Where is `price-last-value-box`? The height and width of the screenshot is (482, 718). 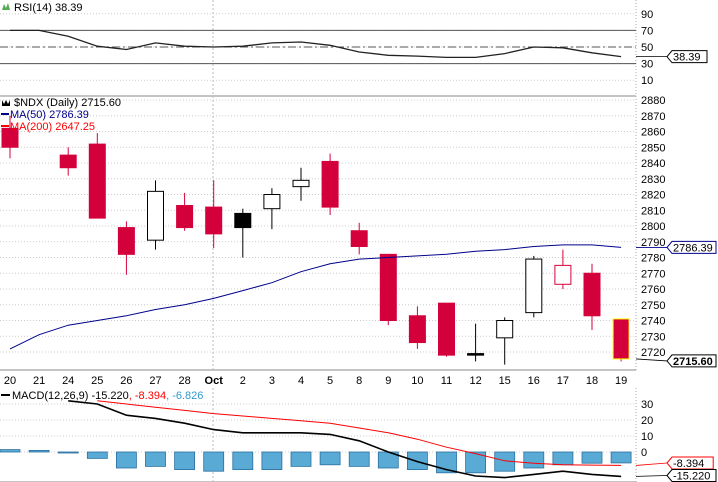
price-last-value-box is located at coordinates (691, 361).